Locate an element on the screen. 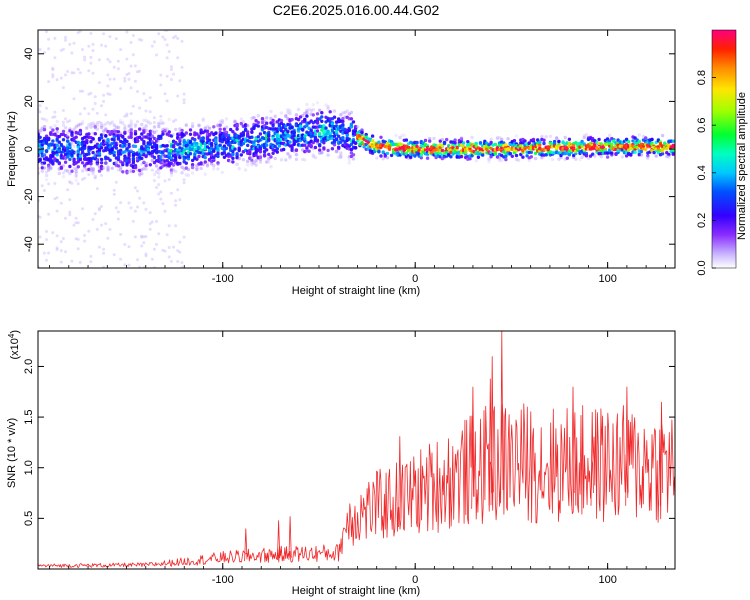  snr-y-label: SNR (10 * v/v) is located at coordinates (12, 453).